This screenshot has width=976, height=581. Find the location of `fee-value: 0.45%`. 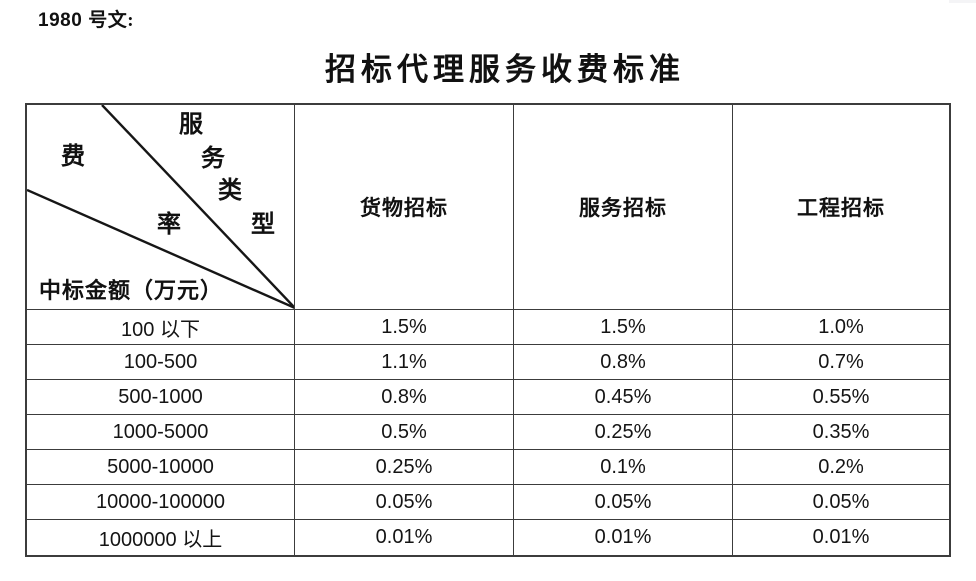

fee-value: 0.45% is located at coordinates (623, 397).